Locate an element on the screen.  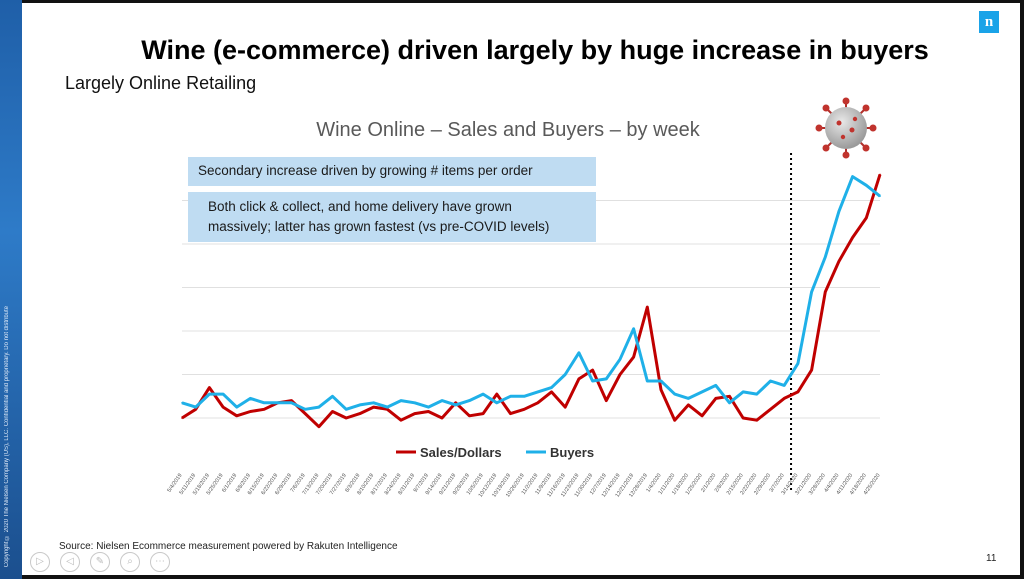
legend-label: Buyers is located at coordinates (572, 452).